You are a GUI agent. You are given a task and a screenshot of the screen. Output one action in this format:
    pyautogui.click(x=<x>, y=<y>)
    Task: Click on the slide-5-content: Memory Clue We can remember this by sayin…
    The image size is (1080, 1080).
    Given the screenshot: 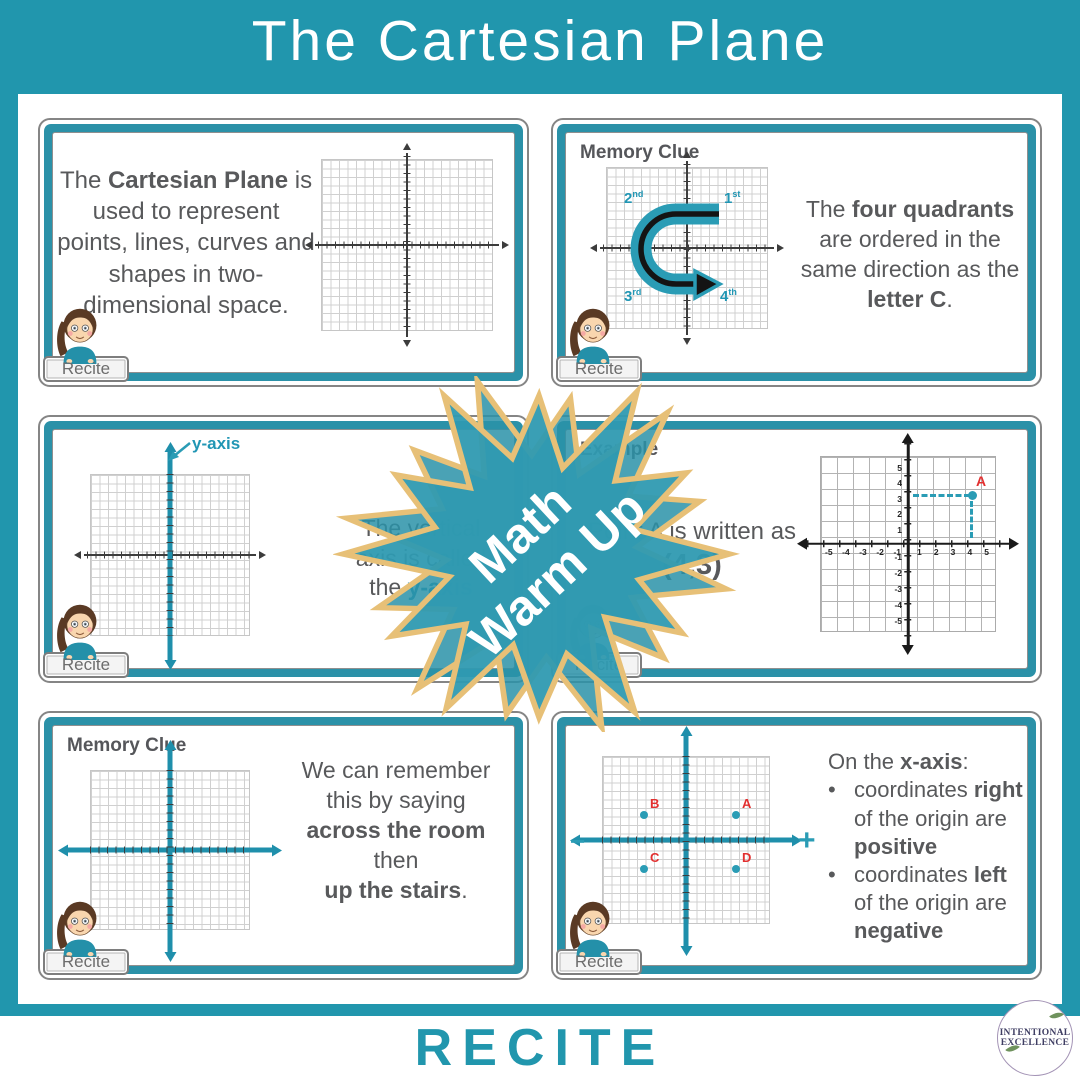 What is the action you would take?
    pyautogui.click(x=279, y=850)
    